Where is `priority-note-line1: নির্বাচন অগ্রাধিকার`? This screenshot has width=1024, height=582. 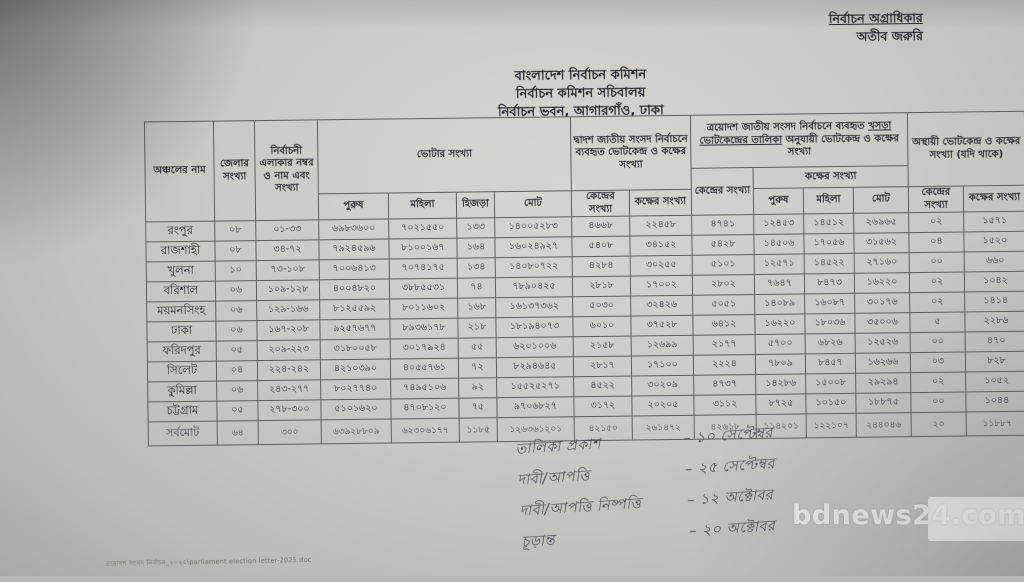 priority-note-line1: নির্বাচন অগ্রাধিকার is located at coordinates (875, 18).